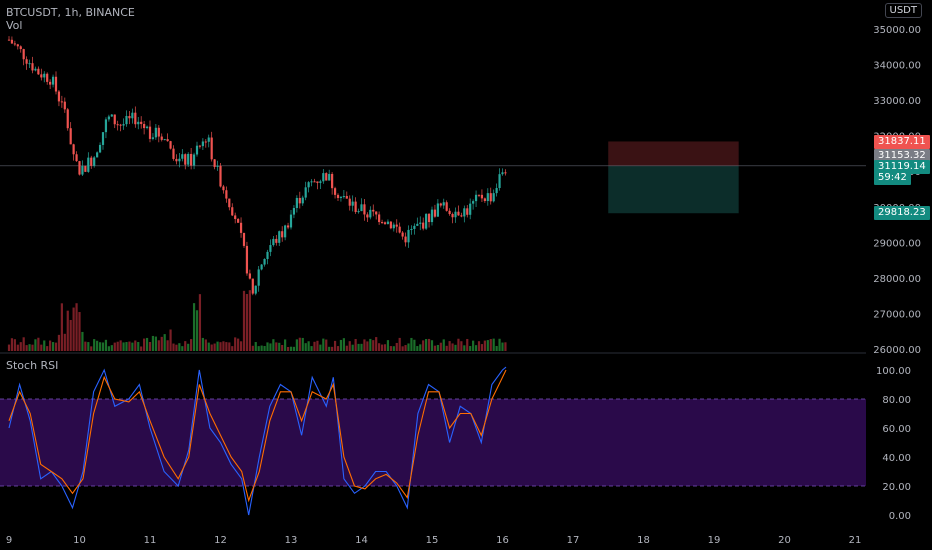 The width and height of the screenshot is (932, 550). Describe the element at coordinates (257, 436) in the screenshot. I see `stoch-series-d` at that location.